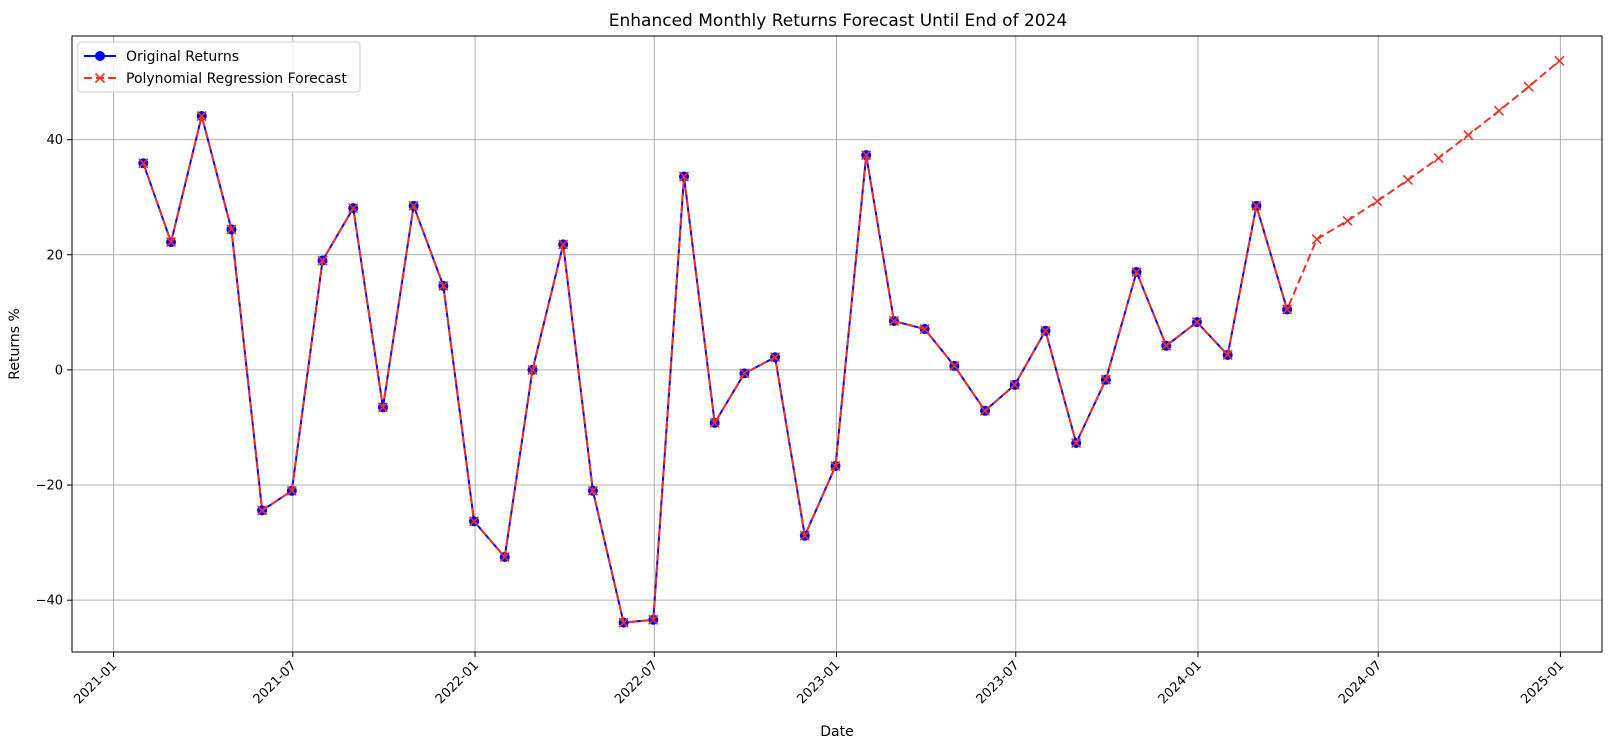  I want to click on y-tick-label: −40, so click(49, 601).